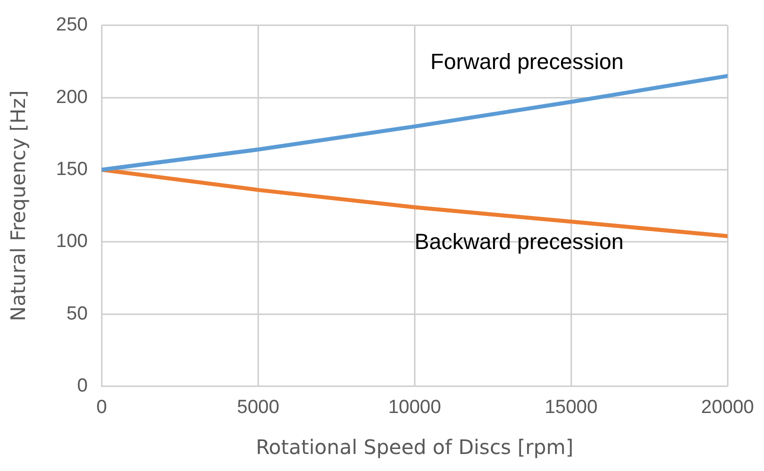 The height and width of the screenshot is (471, 764). I want to click on y-tick-label: 100, so click(72, 241).